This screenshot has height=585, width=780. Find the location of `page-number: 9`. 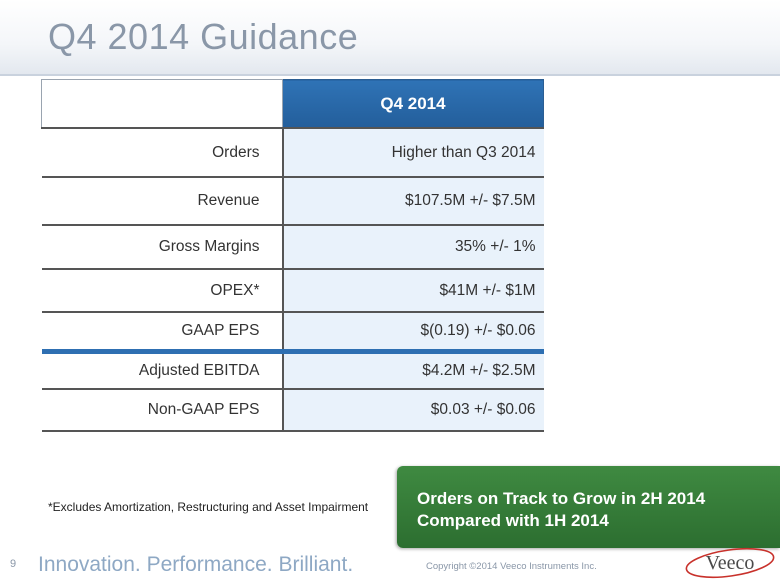

page-number: 9 is located at coordinates (13, 564).